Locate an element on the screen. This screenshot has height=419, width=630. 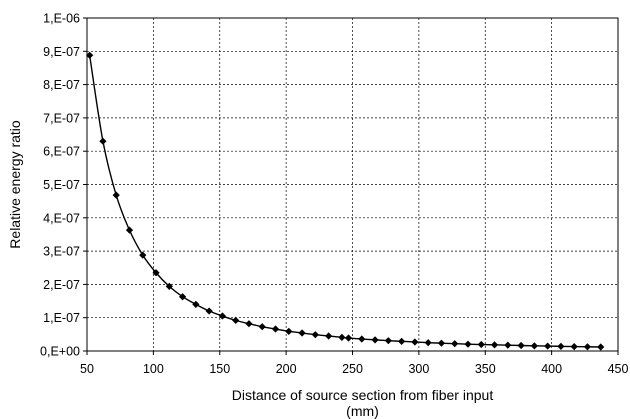
y-tick-label: 0,E+00 is located at coordinates (60, 352).